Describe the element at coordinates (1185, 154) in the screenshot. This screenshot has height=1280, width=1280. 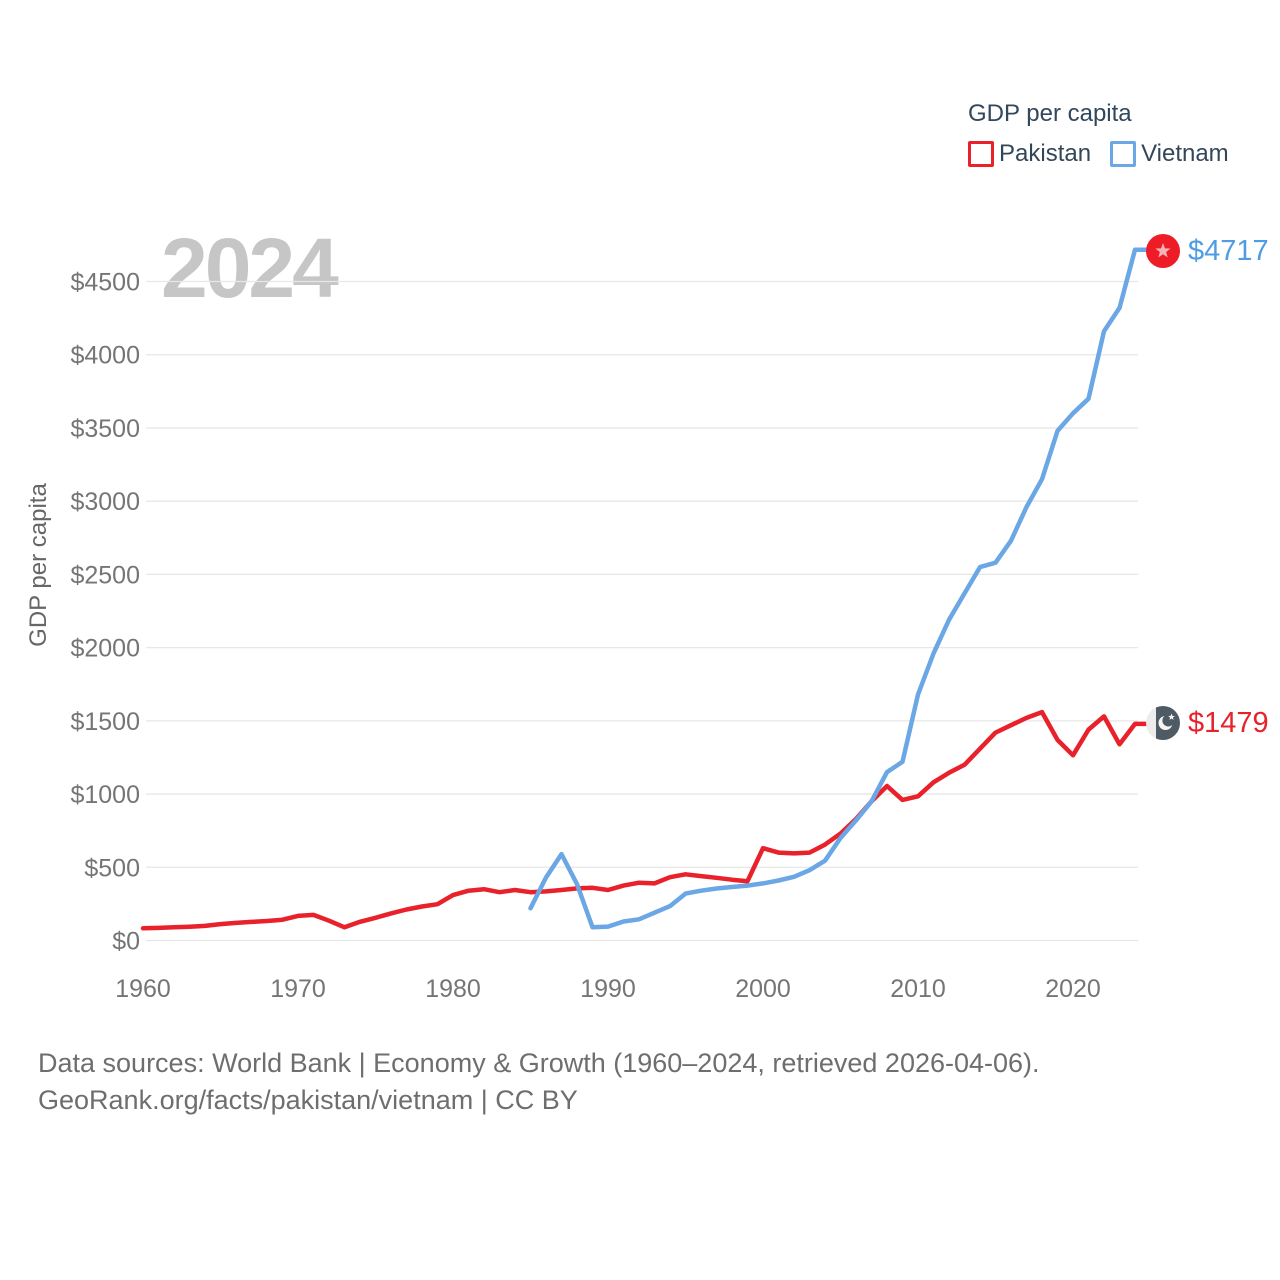
I see `legend-label-vietnam: Vietnam` at that location.